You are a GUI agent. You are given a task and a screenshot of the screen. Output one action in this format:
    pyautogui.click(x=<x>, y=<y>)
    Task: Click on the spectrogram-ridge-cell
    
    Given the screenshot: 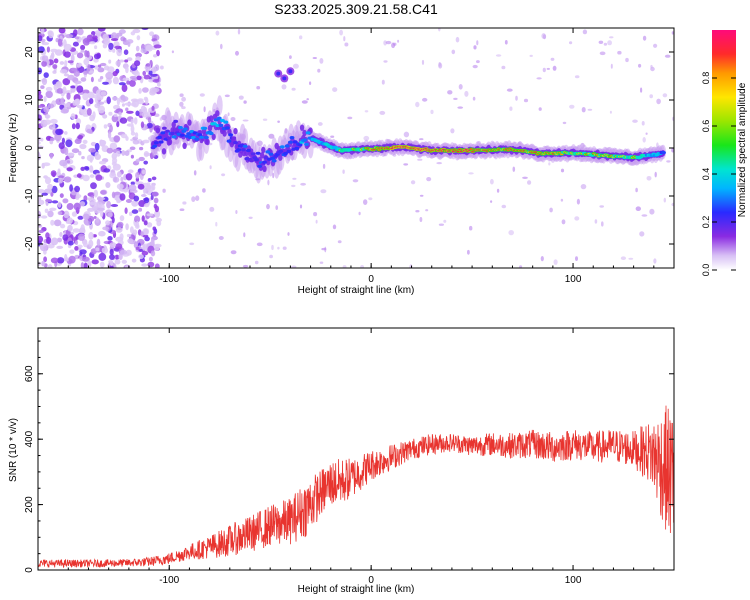 What is the action you would take?
    pyautogui.click(x=213, y=137)
    